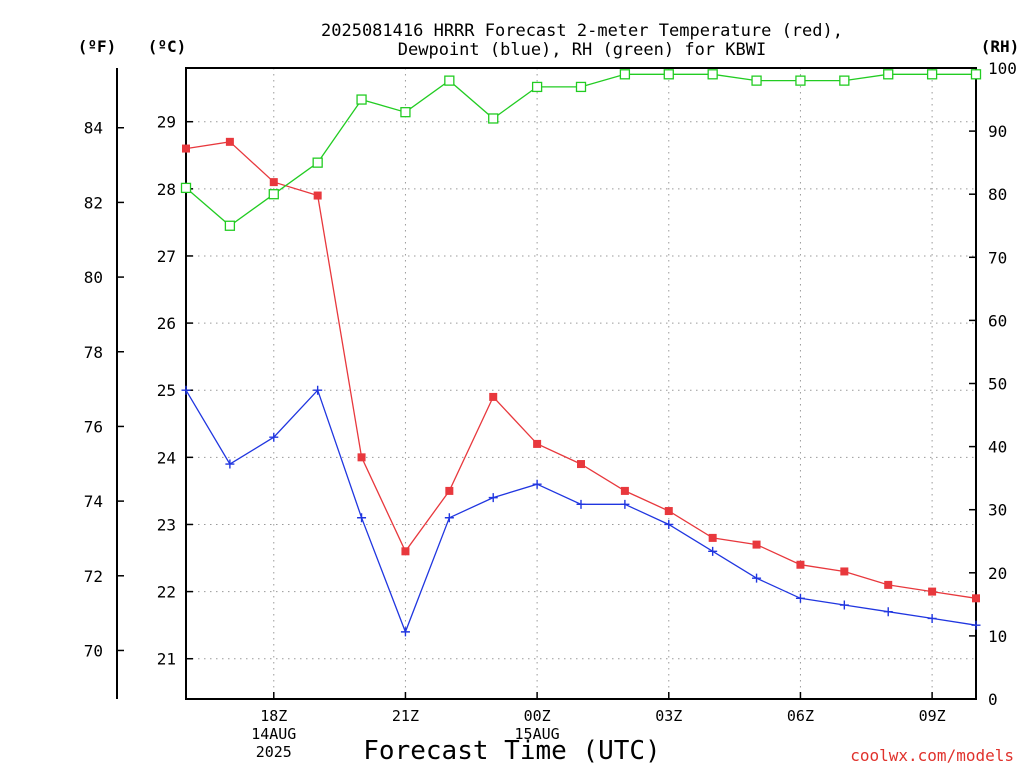  Describe the element at coordinates (93, 277) in the screenshot. I see `fahrenheit-tick-label: 80` at that location.